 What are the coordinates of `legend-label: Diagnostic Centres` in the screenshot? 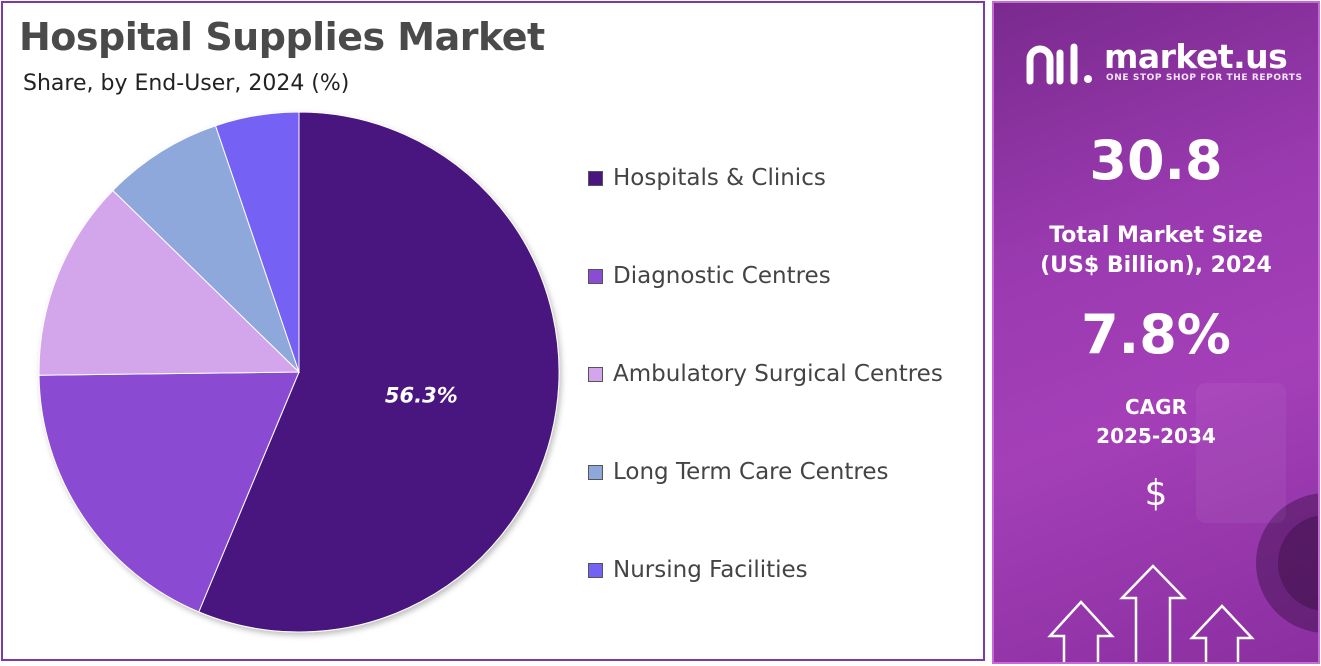 It's located at (722, 276).